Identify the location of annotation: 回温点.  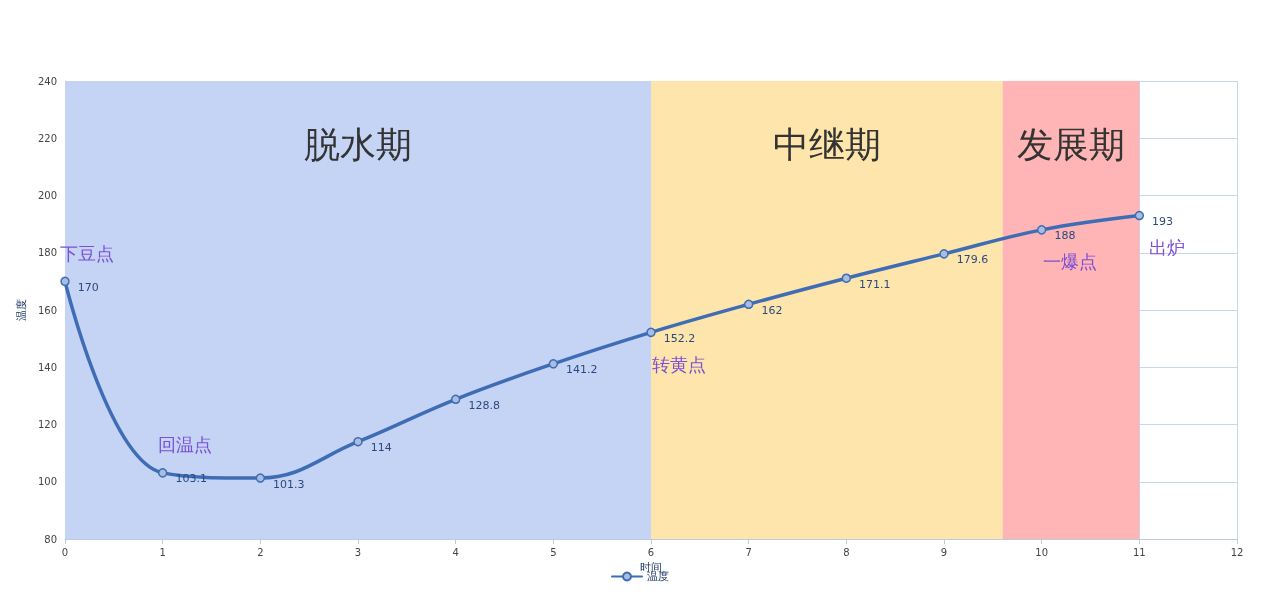
(184, 445).